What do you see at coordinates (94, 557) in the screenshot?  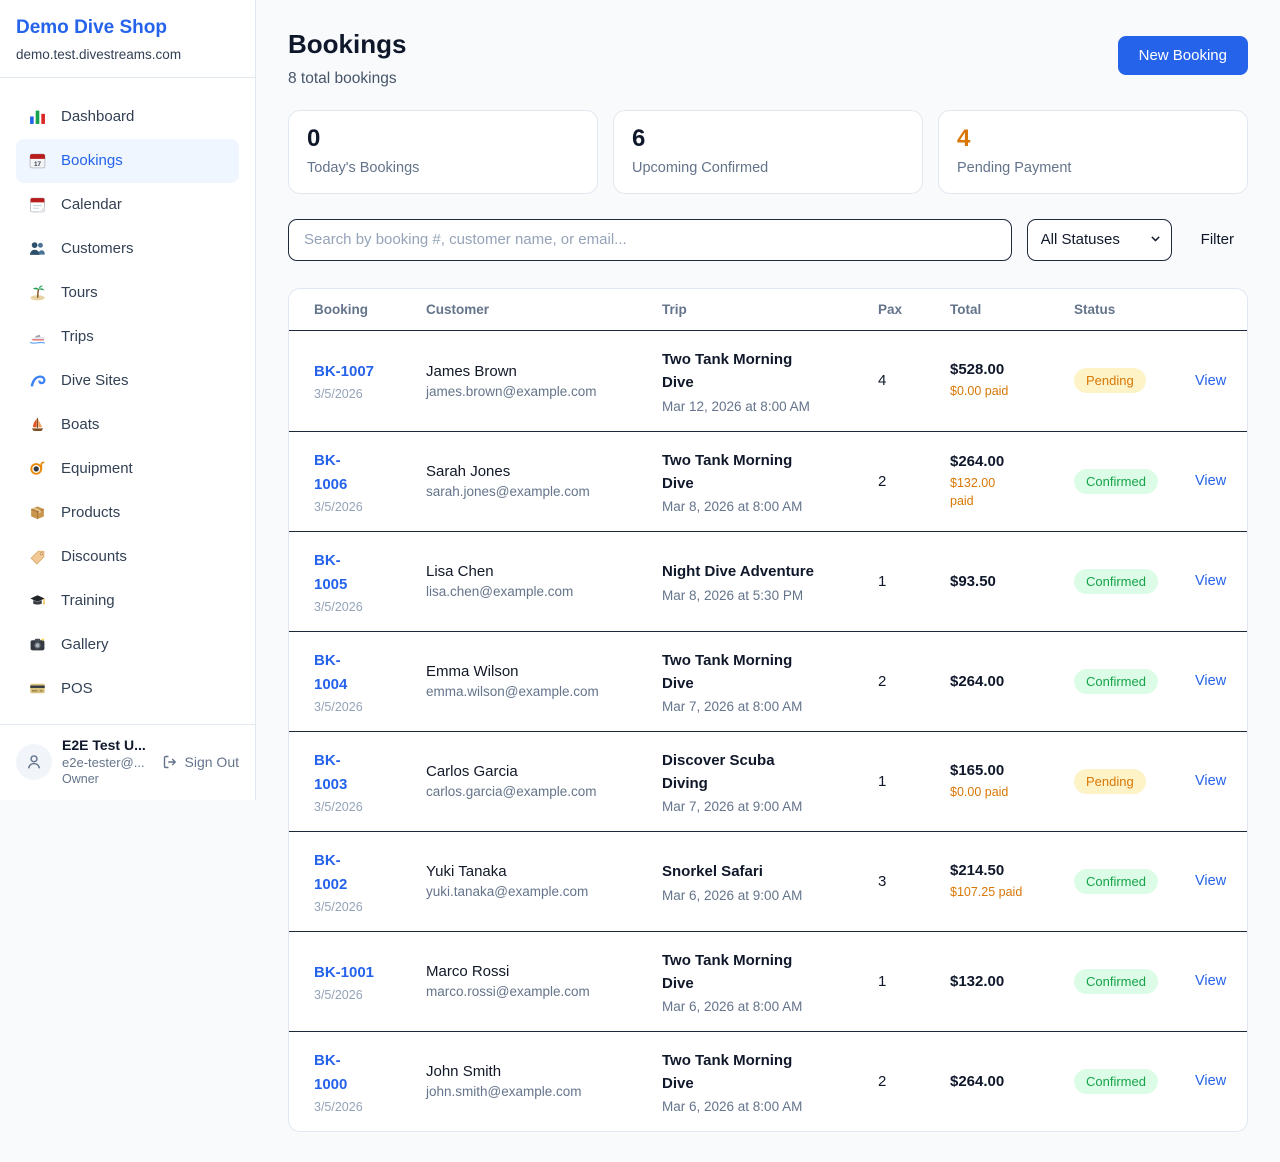 I see `sidebar-item-label: Discounts` at bounding box center [94, 557].